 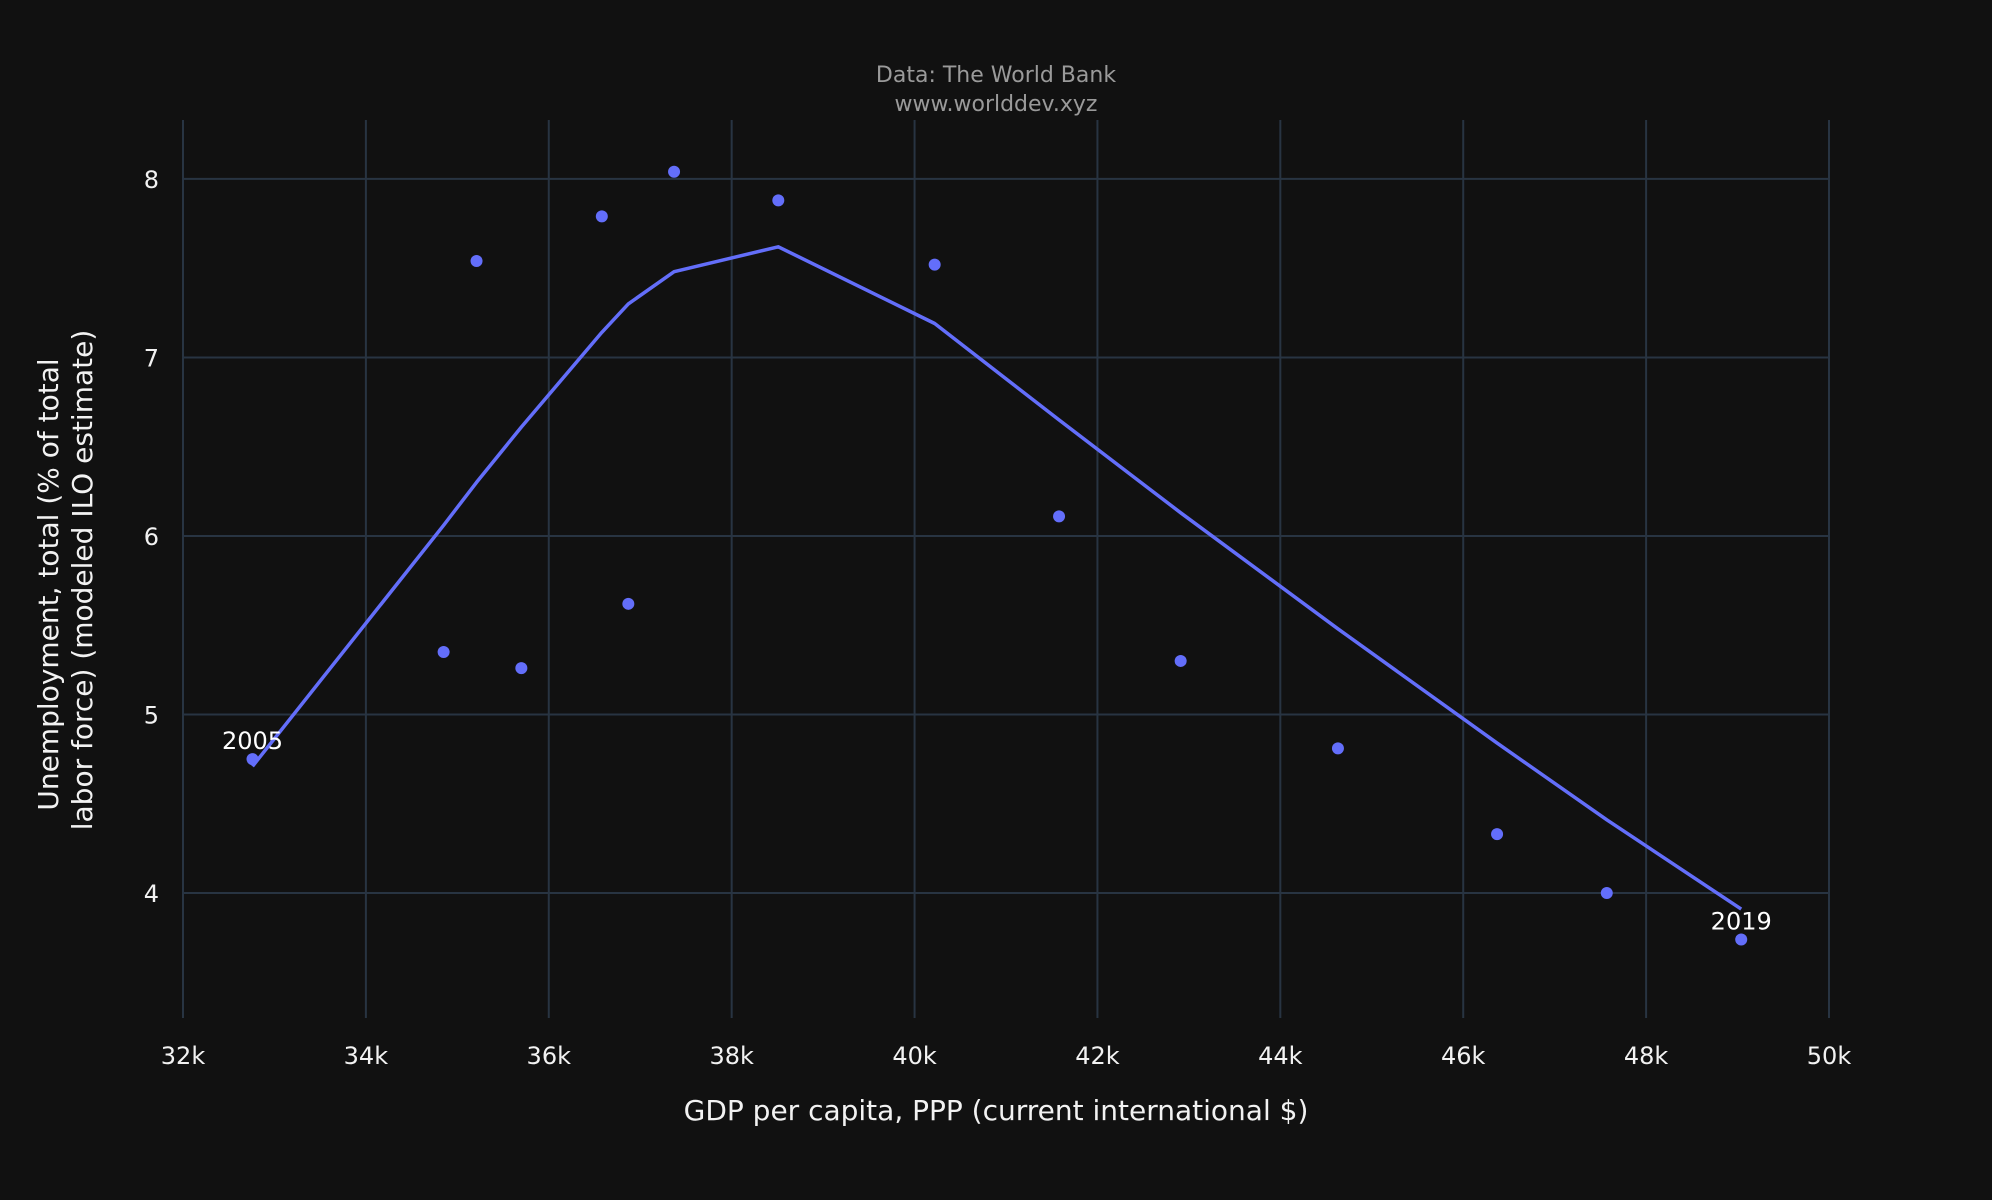 I want to click on x-tick-label: 46k, so click(x=1463, y=1056).